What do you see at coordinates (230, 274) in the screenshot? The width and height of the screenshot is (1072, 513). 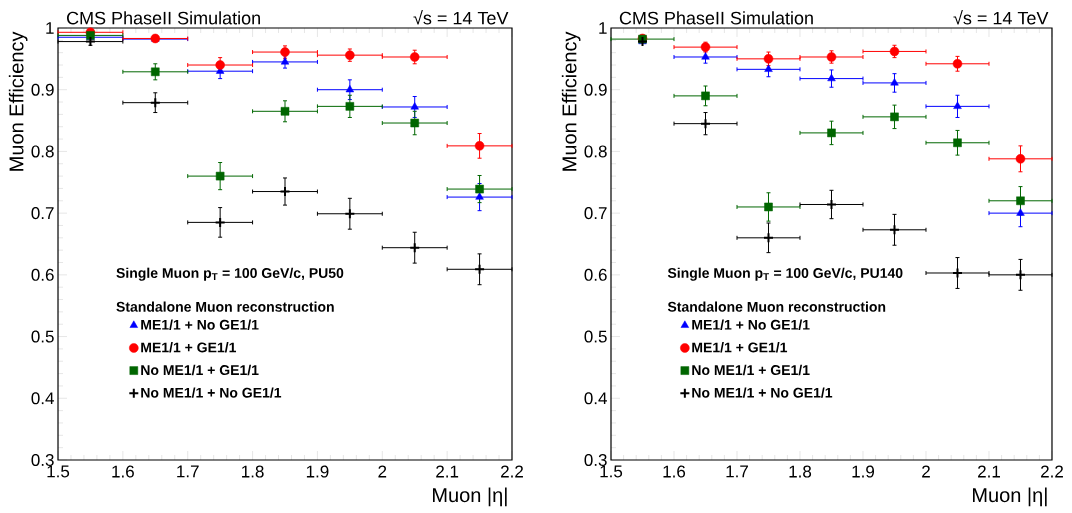 I see `annotation: Single Muon p$_{T}$ = 100 GeV/c, PU50` at bounding box center [230, 274].